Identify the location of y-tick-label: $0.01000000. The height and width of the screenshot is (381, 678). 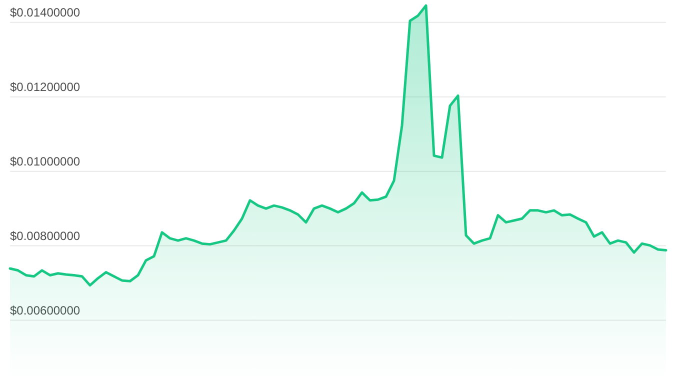
(45, 161).